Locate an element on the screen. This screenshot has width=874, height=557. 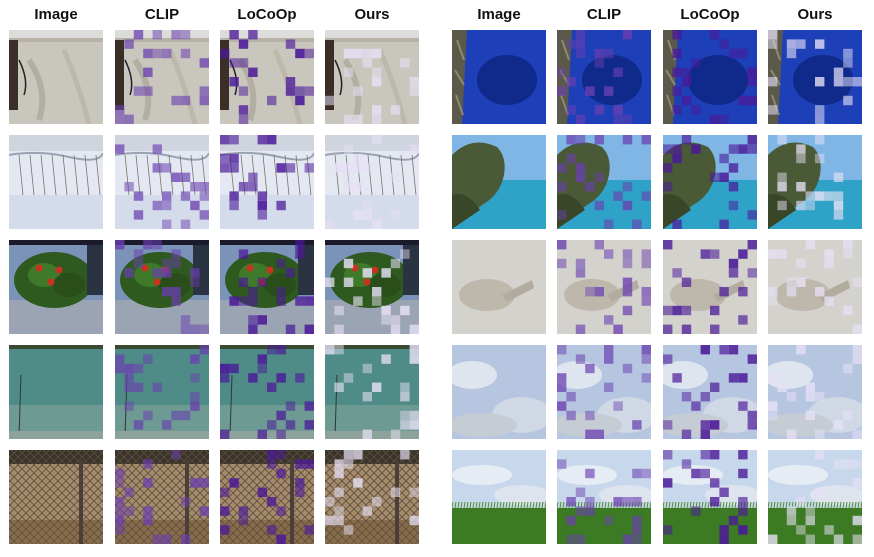
right-row-5-ours-cell is located at coordinates (815, 497).